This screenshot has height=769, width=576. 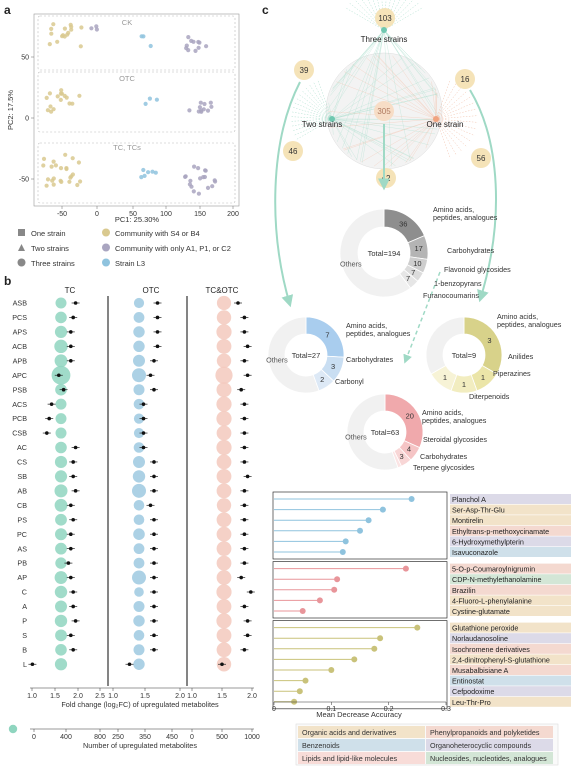 I want to click on donut-category-label: 1-benzopyrans, so click(x=458, y=283).